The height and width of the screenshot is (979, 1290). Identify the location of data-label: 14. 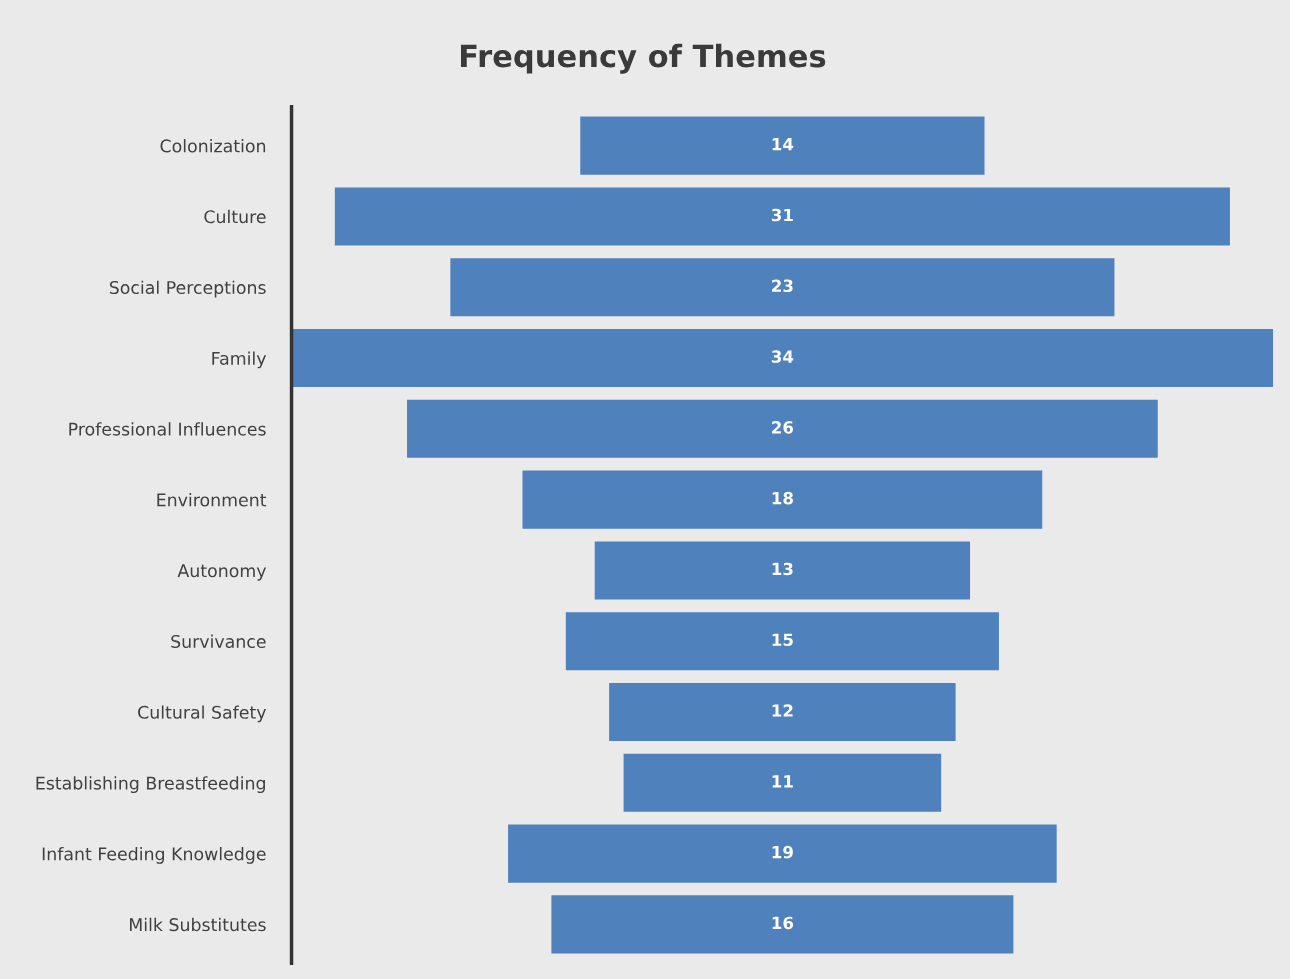
(783, 144).